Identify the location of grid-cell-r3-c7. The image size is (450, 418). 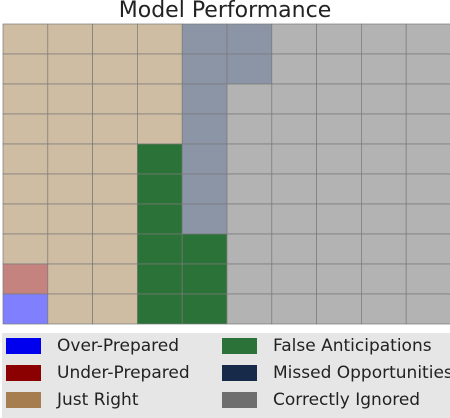
(339, 129).